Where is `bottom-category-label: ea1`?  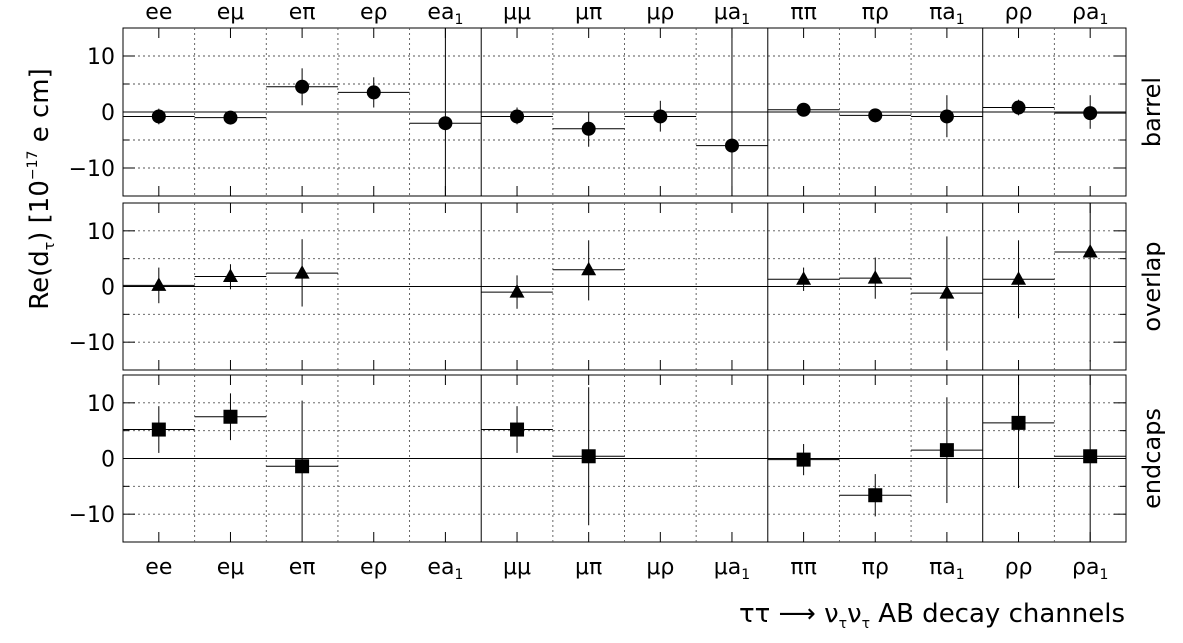 bottom-category-label: ea1 is located at coordinates (445, 569).